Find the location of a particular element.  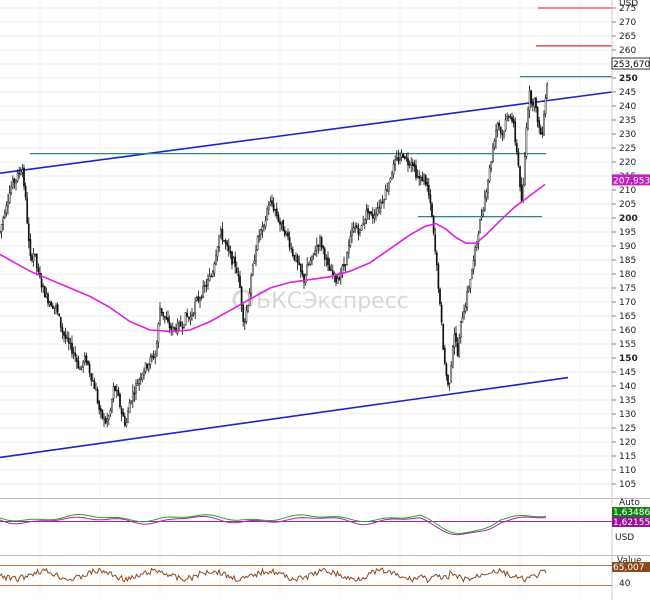

y-tick-label: 150 is located at coordinates (628, 359).